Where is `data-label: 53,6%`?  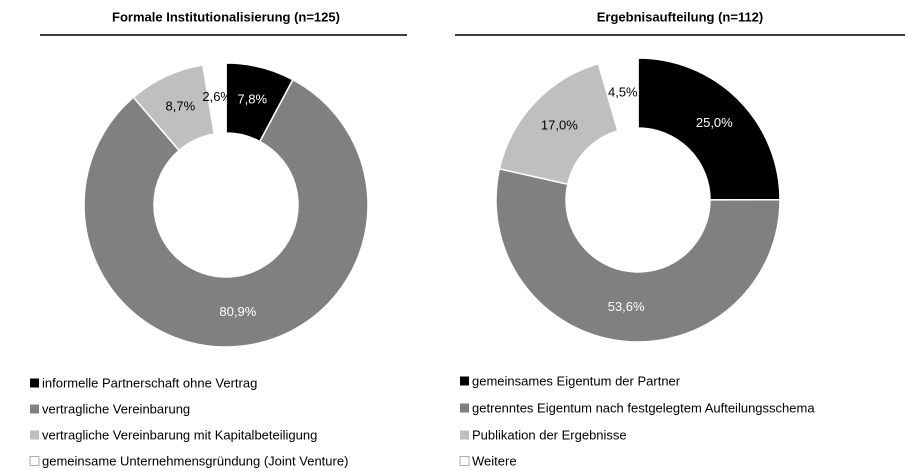
data-label: 53,6% is located at coordinates (626, 306).